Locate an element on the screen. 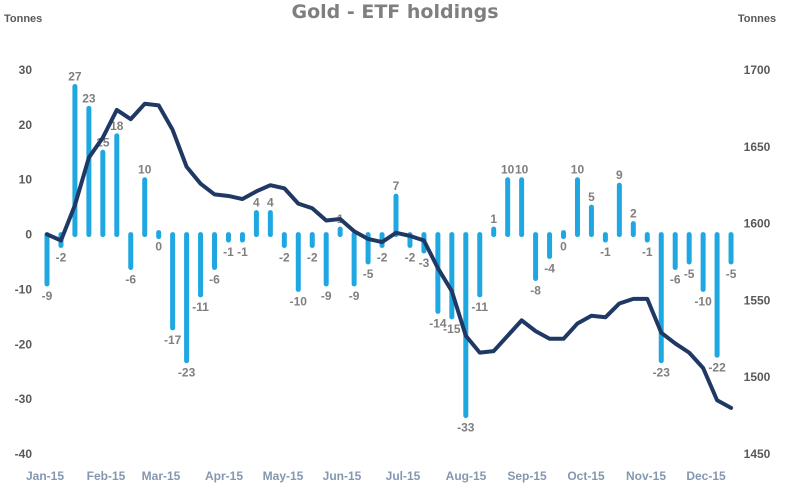  bar-data-label: -14 is located at coordinates (438, 323).